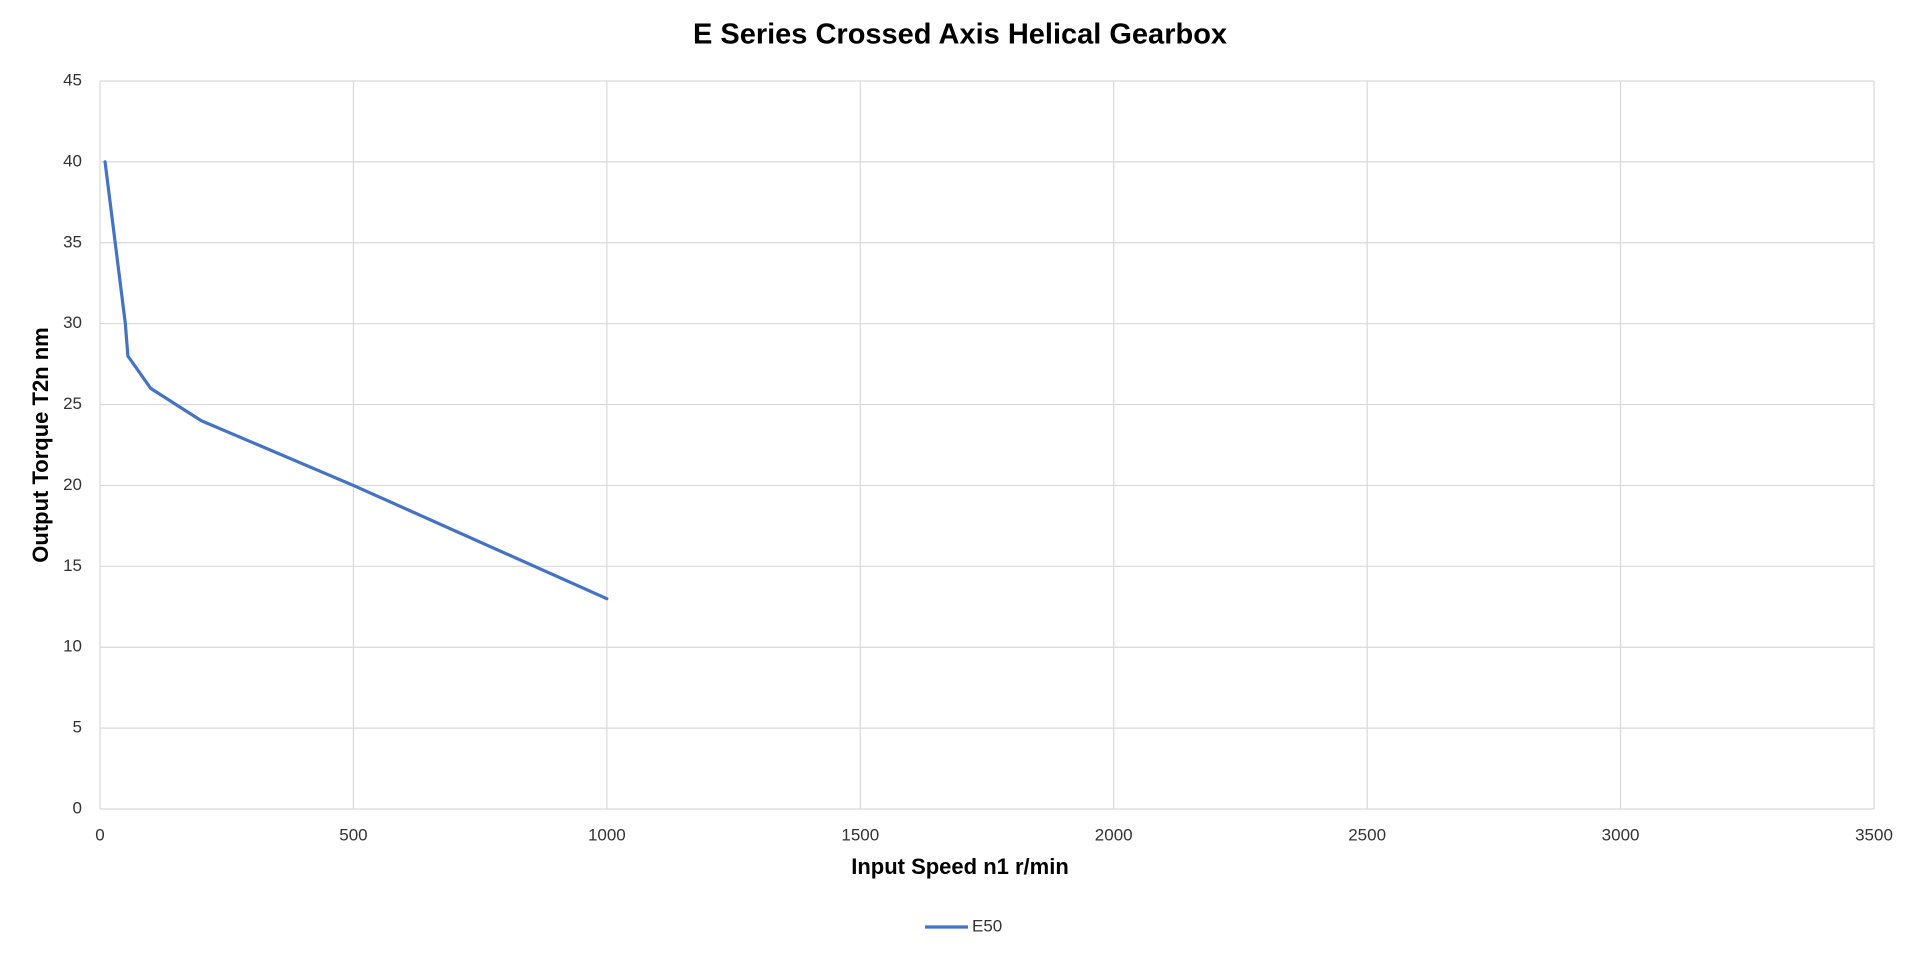  I want to click on x-tick-label: 2500, so click(1367, 834).